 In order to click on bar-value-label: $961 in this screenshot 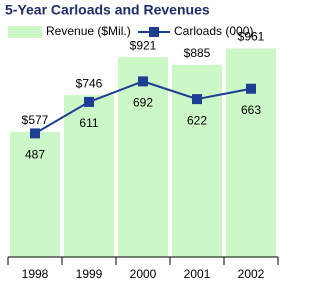, I will do `click(251, 37)`.